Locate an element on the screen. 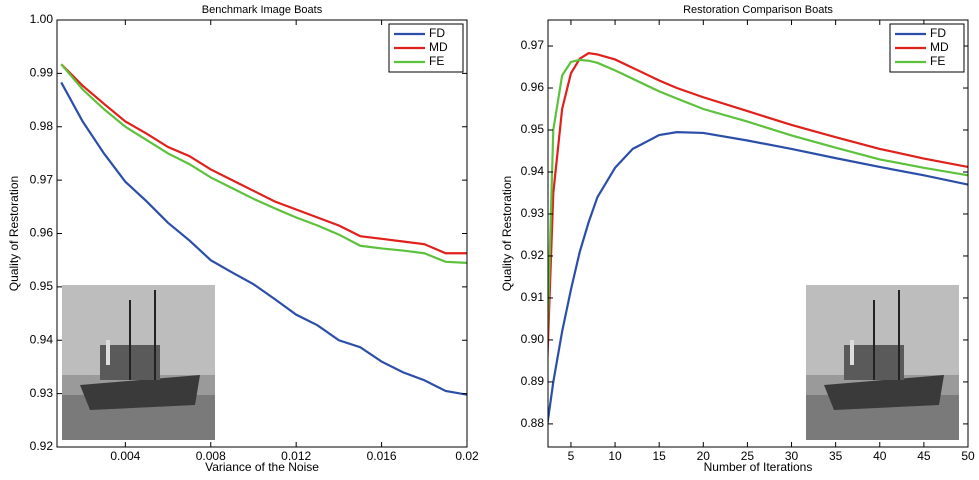 Image resolution: width=979 pixels, height=480 pixels. y-tick-label: 0.91 is located at coordinates (533, 297).